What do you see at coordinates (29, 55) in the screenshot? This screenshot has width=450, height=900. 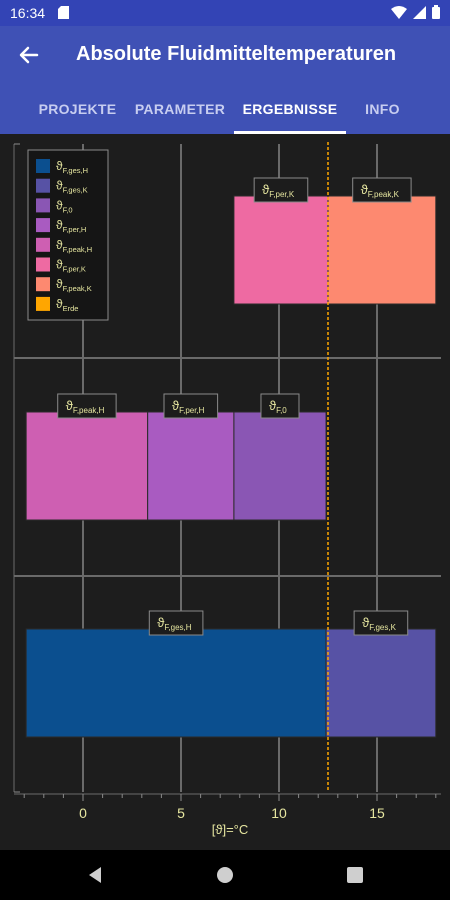 I see `arrow-back-icon` at bounding box center [29, 55].